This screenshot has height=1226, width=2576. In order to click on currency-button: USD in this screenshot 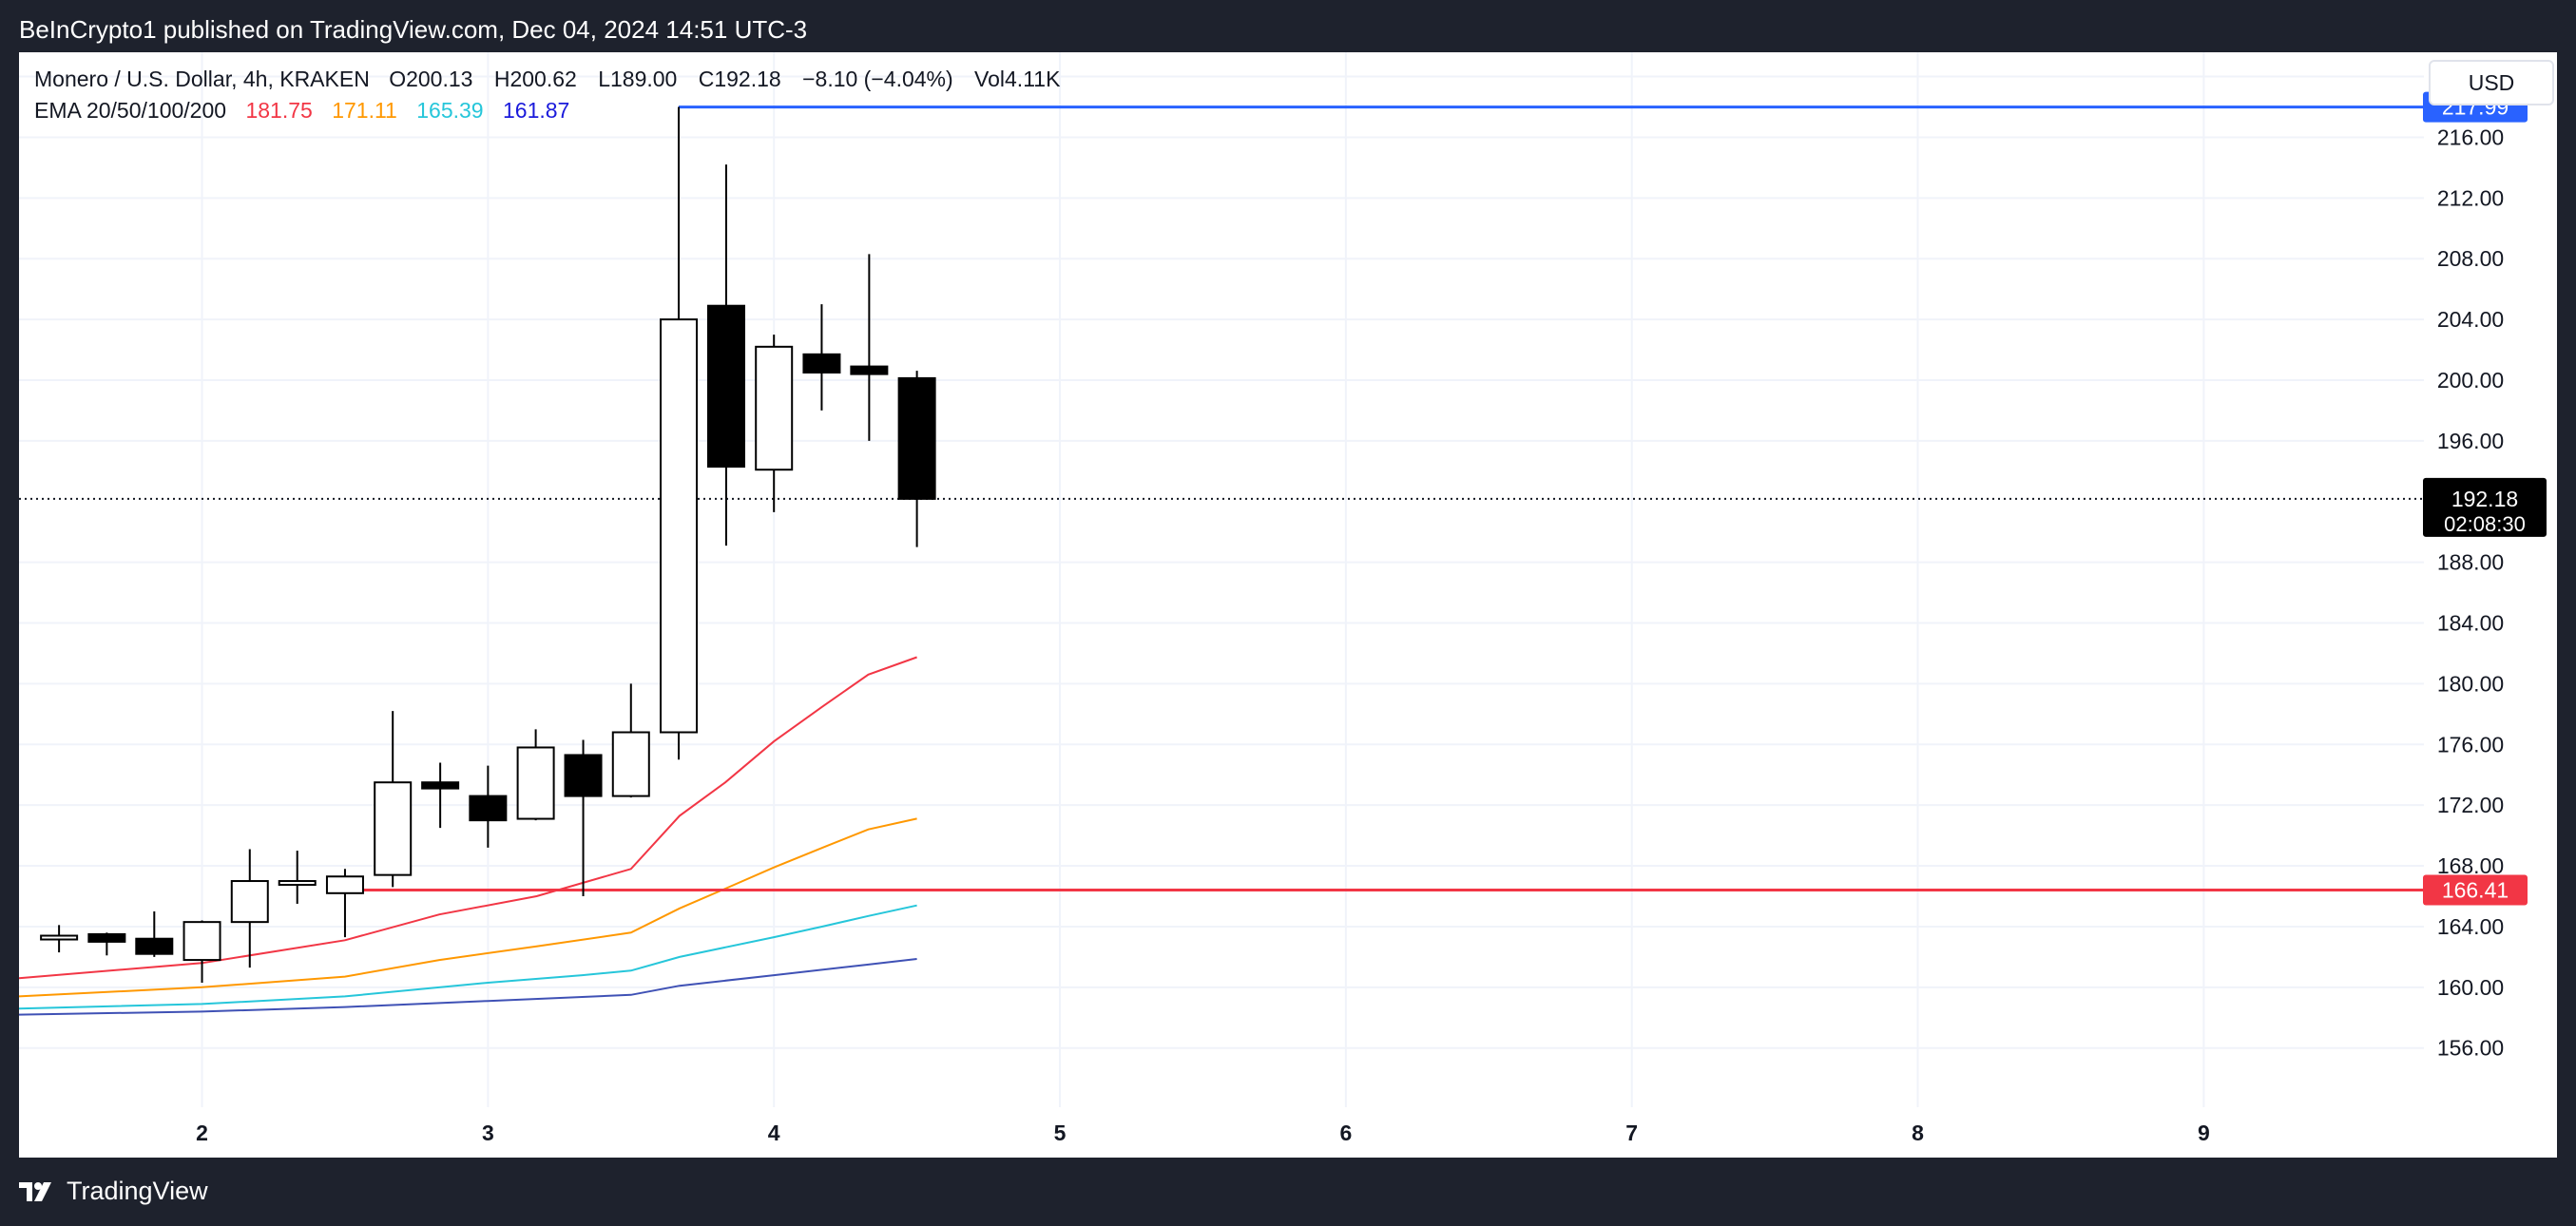, I will do `click(2491, 82)`.